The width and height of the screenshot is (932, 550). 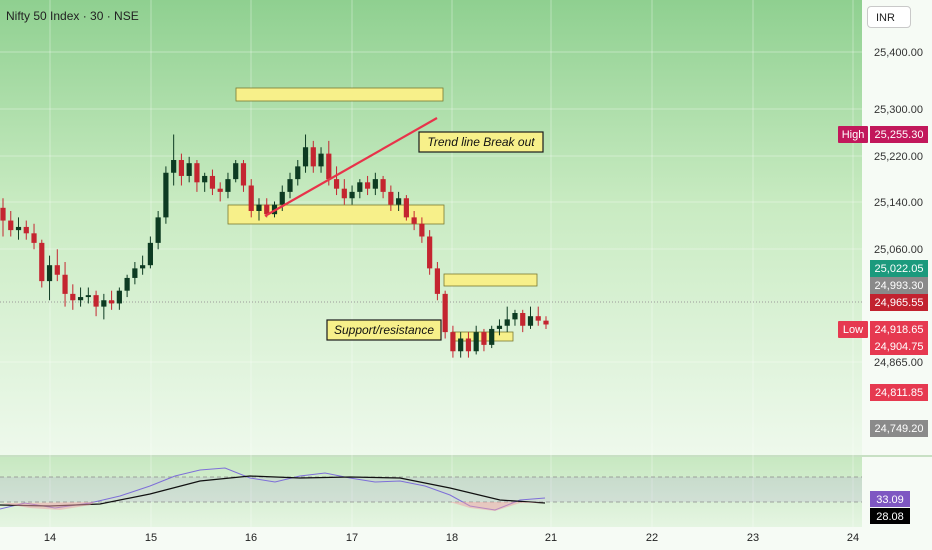 I want to click on x-tick-label: 16, so click(x=251, y=538).